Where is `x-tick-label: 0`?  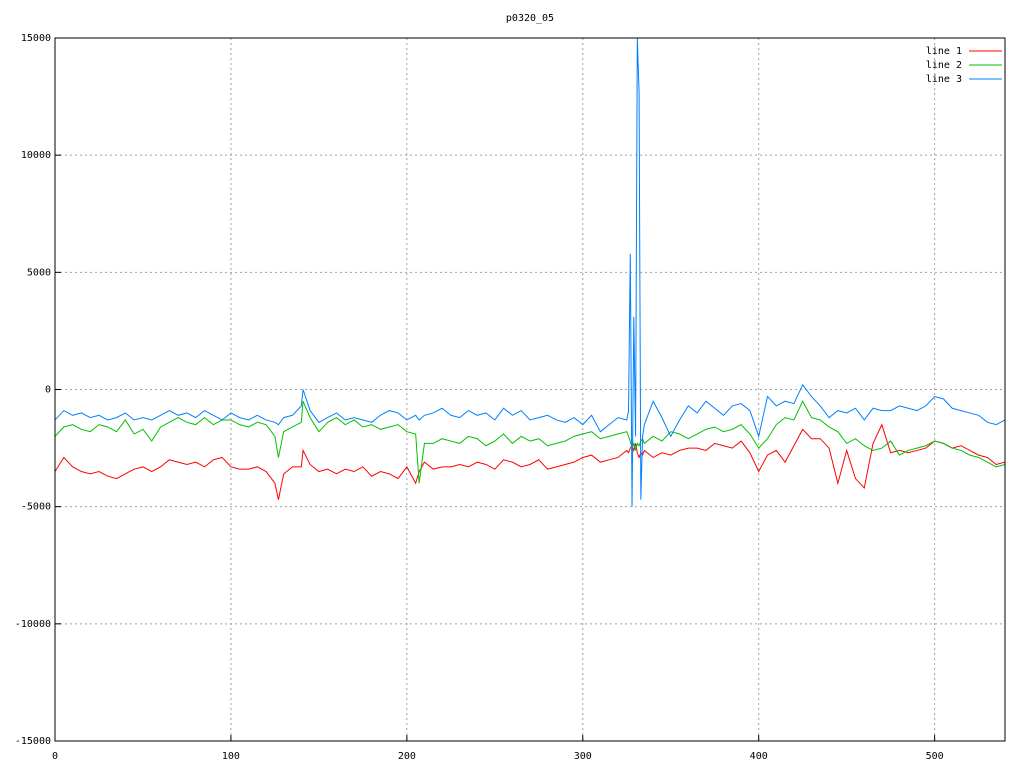 x-tick-label: 0 is located at coordinates (55, 756).